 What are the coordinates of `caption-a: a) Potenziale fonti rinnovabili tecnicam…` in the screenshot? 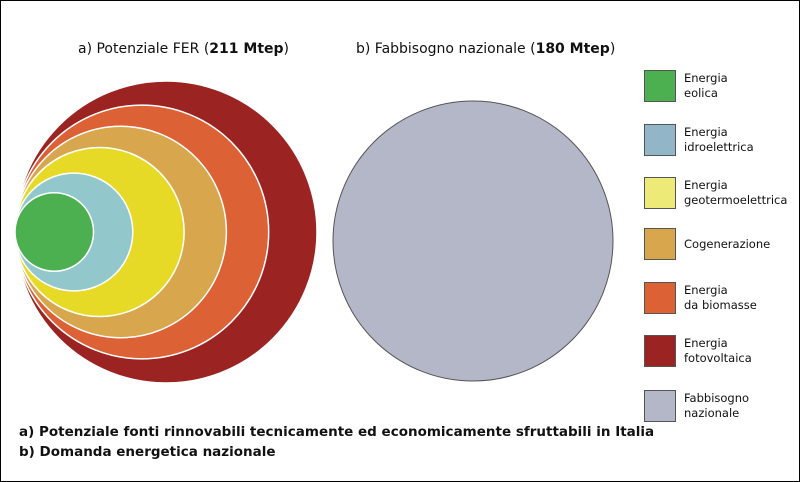 It's located at (337, 432).